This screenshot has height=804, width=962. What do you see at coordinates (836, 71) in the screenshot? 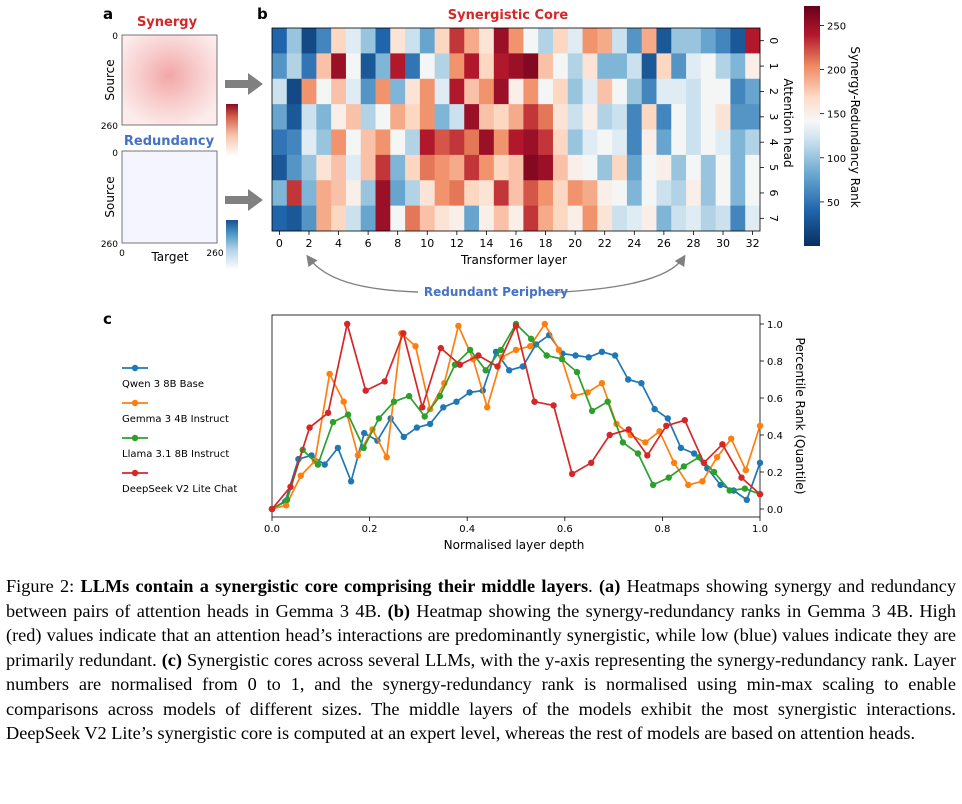
I see `colorbar-tick-label: 200` at bounding box center [836, 71].